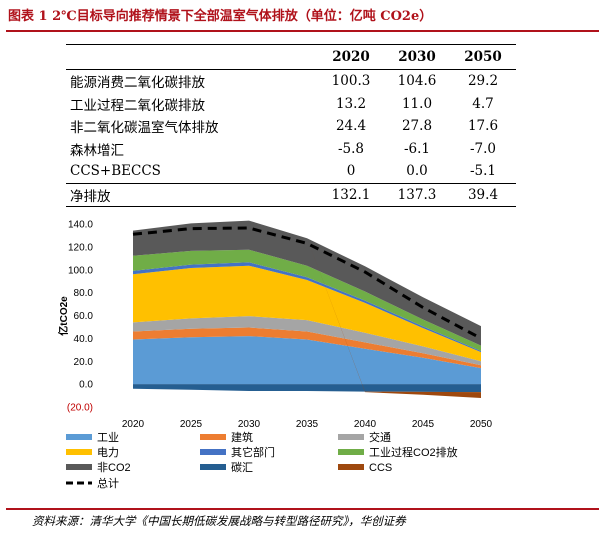  What do you see at coordinates (351, 148) in the screenshot?
I see `table-cell: -5.8` at bounding box center [351, 148].